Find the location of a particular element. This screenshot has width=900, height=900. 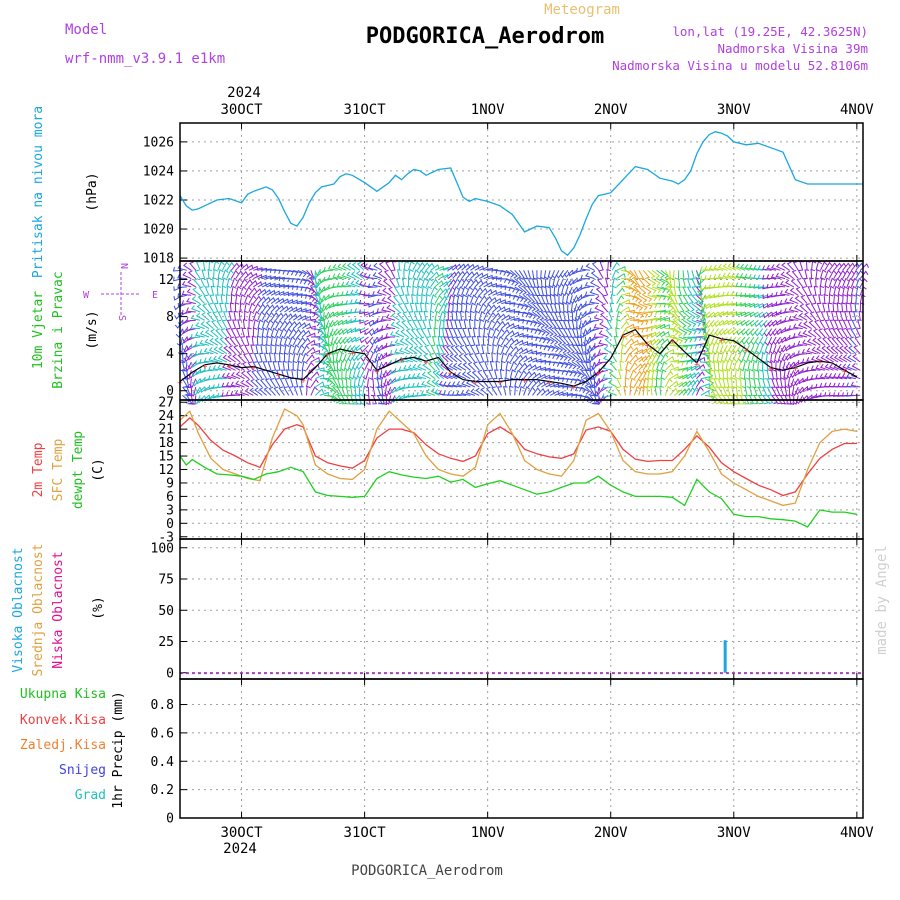

compass-e: E is located at coordinates (155, 295).